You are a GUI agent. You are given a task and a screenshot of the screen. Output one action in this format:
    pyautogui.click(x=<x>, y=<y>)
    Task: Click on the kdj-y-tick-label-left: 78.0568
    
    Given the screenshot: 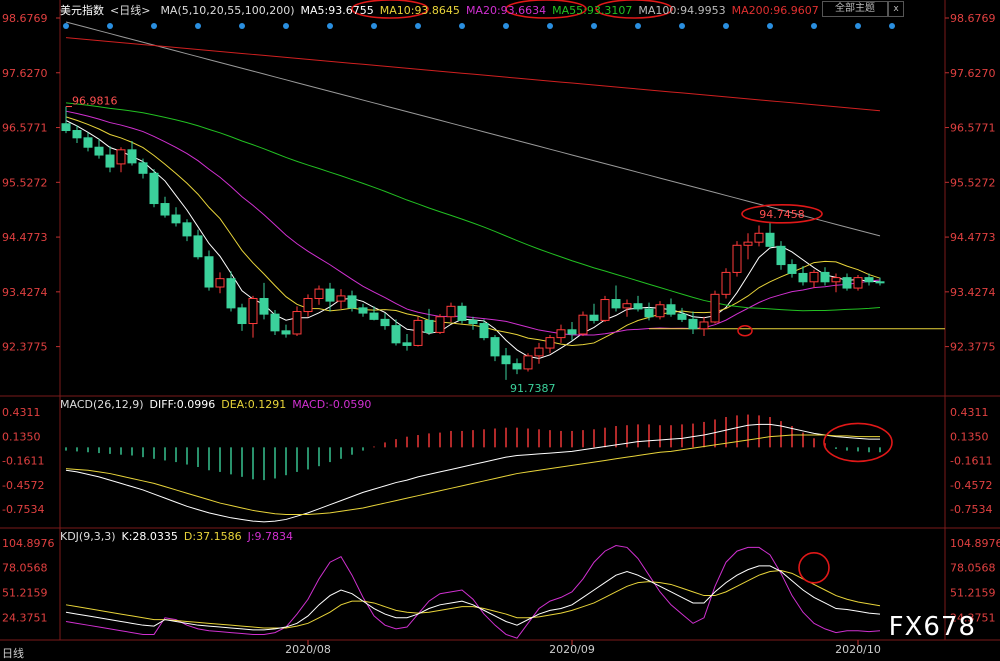 What is the action you would take?
    pyautogui.click(x=25, y=568)
    